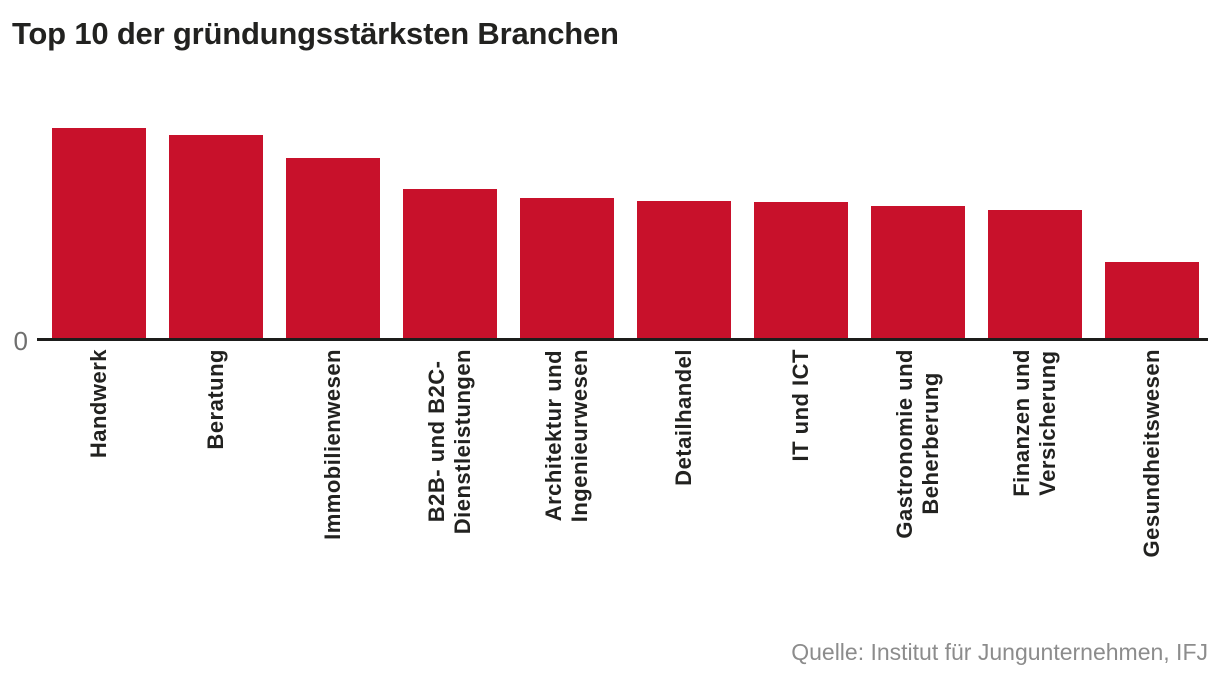  I want to click on category-label-text: Handwerk, so click(98, 404).